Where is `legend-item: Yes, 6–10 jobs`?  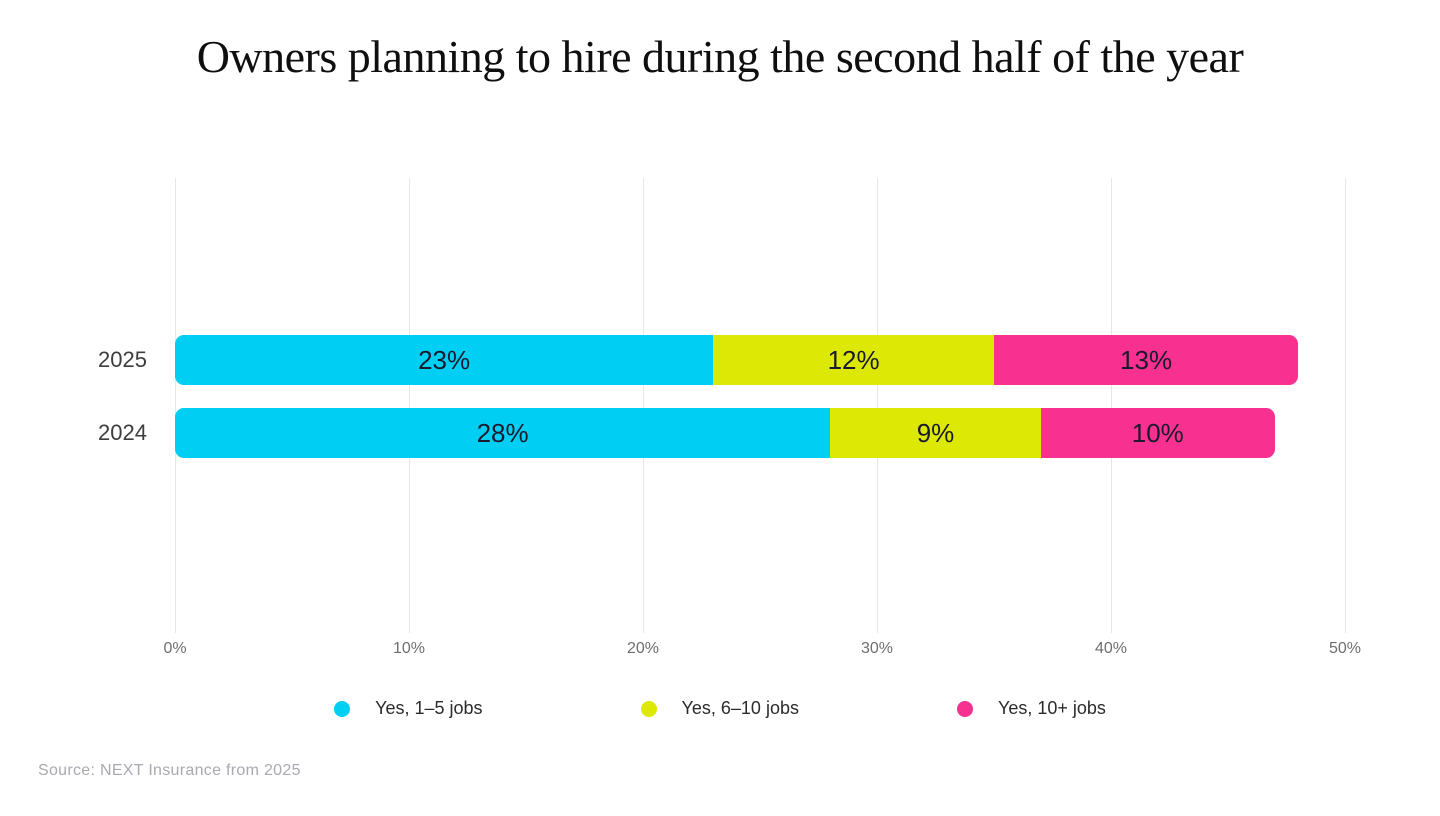 legend-item: Yes, 6–10 jobs is located at coordinates (719, 708).